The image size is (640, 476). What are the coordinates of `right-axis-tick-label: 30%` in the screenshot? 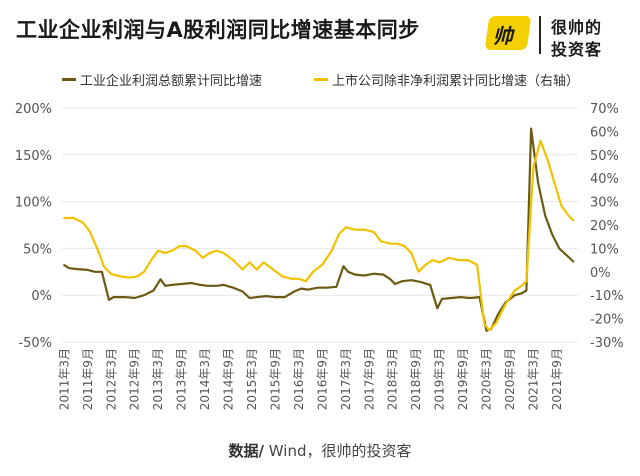 It's located at (604, 203).